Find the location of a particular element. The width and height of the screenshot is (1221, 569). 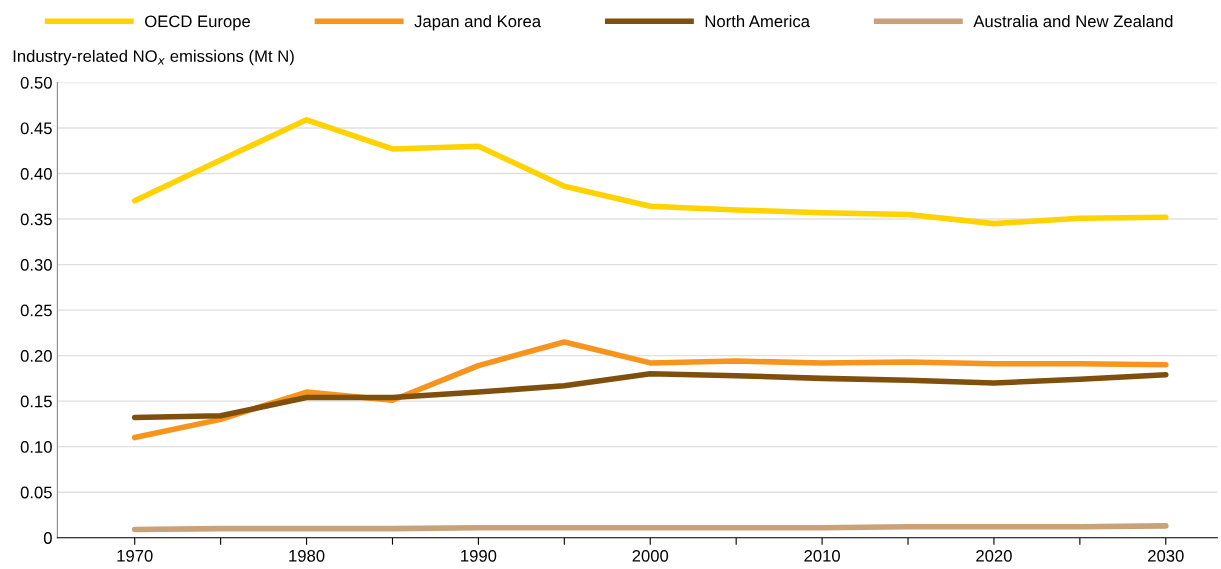

x-tick-label: 1980 is located at coordinates (307, 555).